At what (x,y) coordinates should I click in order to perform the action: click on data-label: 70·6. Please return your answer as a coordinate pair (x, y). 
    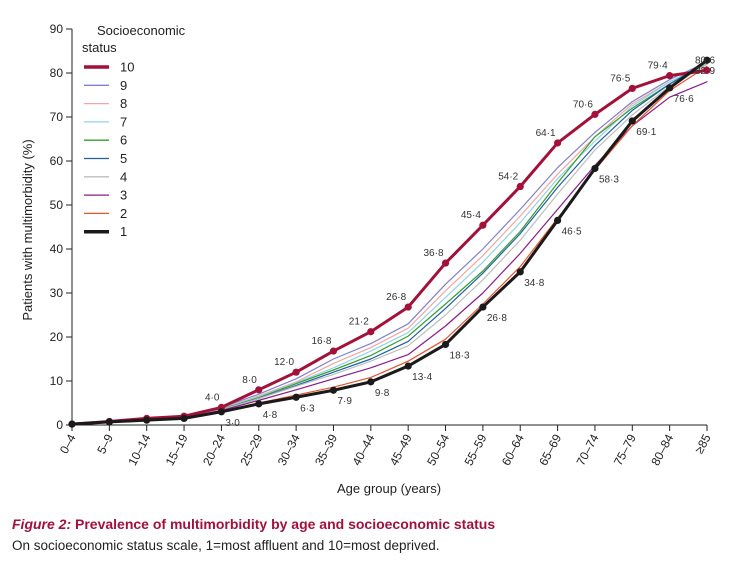
    Looking at the image, I should click on (583, 104).